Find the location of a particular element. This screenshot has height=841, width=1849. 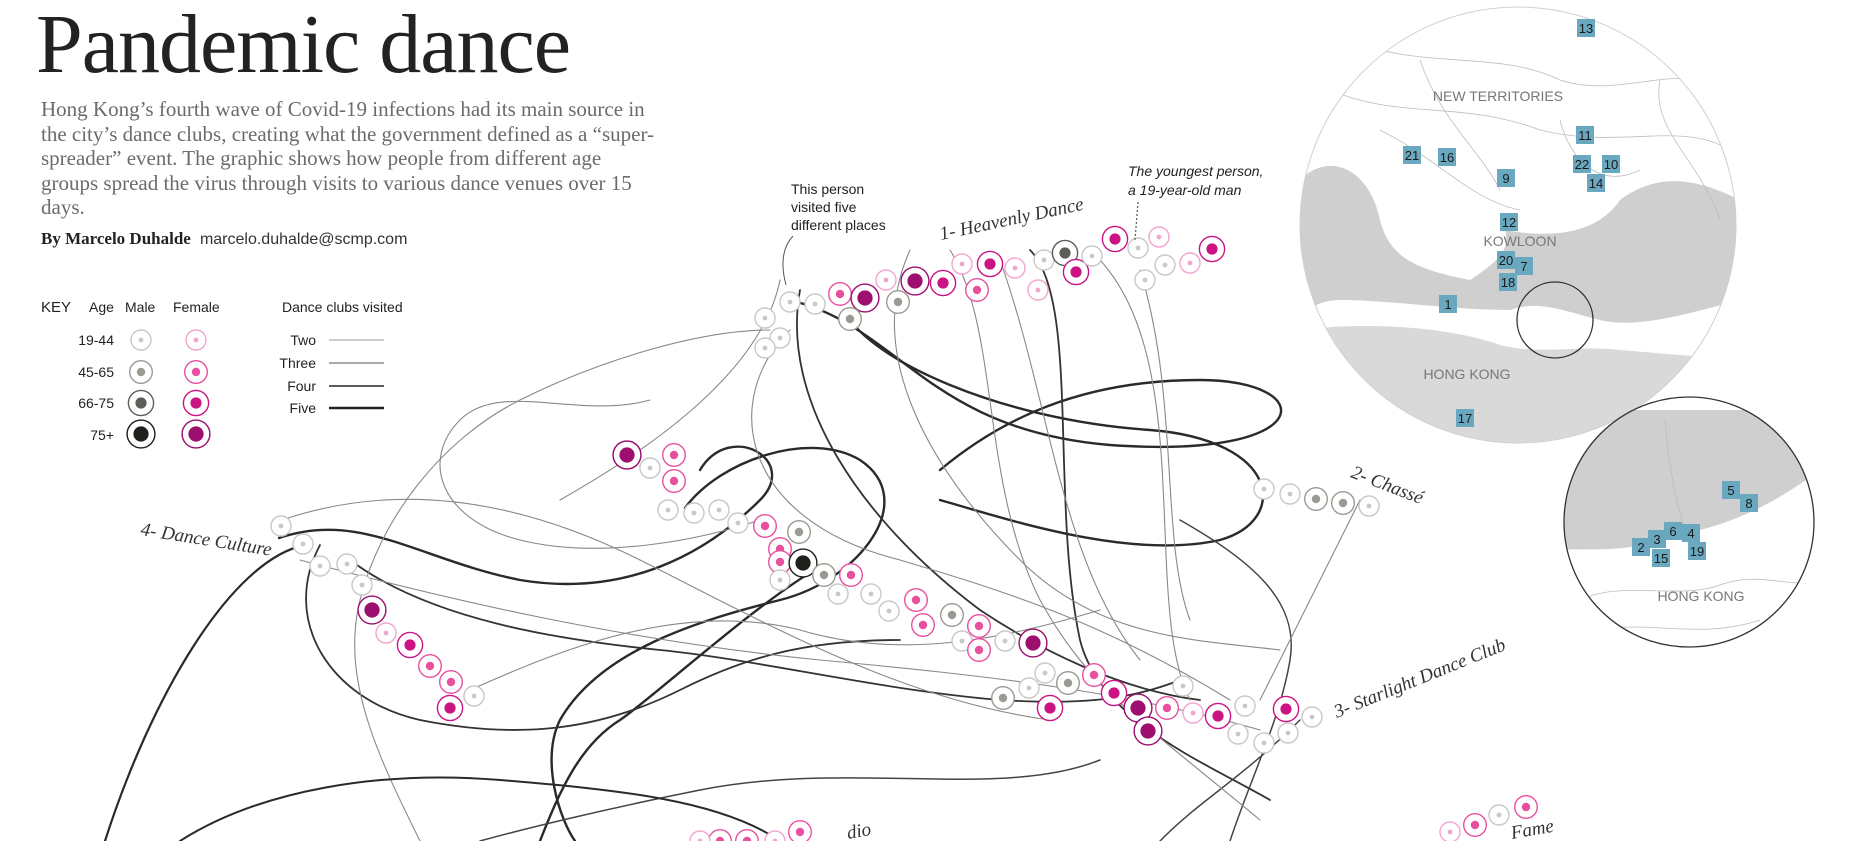

map-badge-label: 14 is located at coordinates (1596, 183).